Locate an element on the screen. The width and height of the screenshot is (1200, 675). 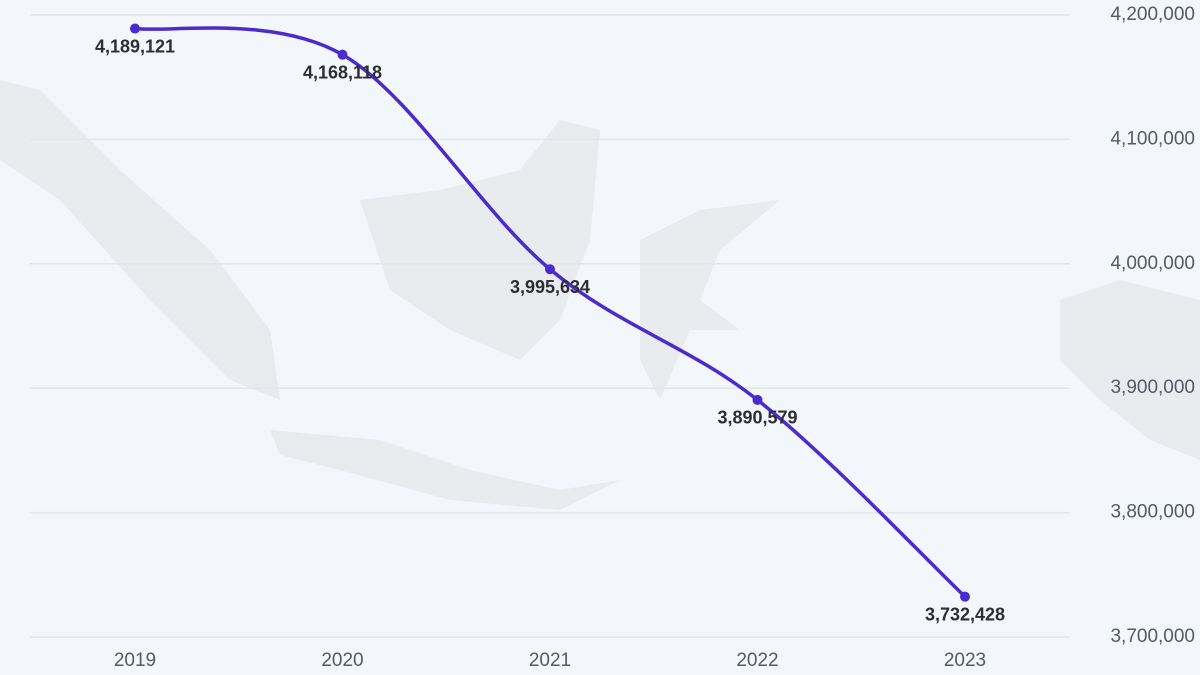
value-label: 4,168,118 is located at coordinates (342, 72).